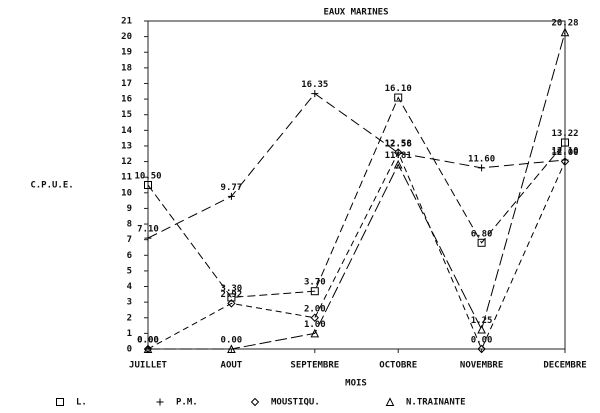 This screenshot has width=600, height=413. I want to click on data-label: 13.22, so click(564, 134).